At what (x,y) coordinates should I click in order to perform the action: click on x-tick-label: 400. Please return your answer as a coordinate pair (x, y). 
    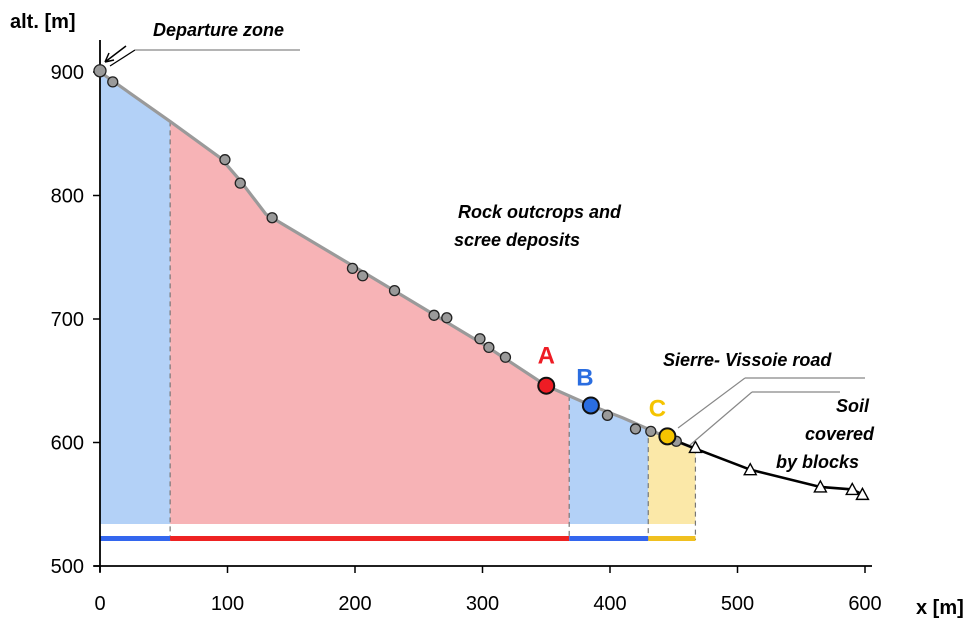
    Looking at the image, I should click on (609, 604).